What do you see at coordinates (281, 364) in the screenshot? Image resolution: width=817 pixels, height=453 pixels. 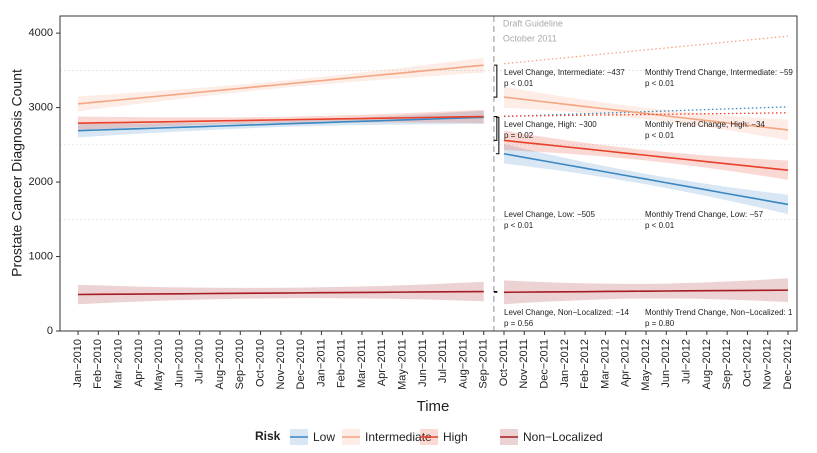 I see `x-tick-label: Nov−2010` at bounding box center [281, 364].